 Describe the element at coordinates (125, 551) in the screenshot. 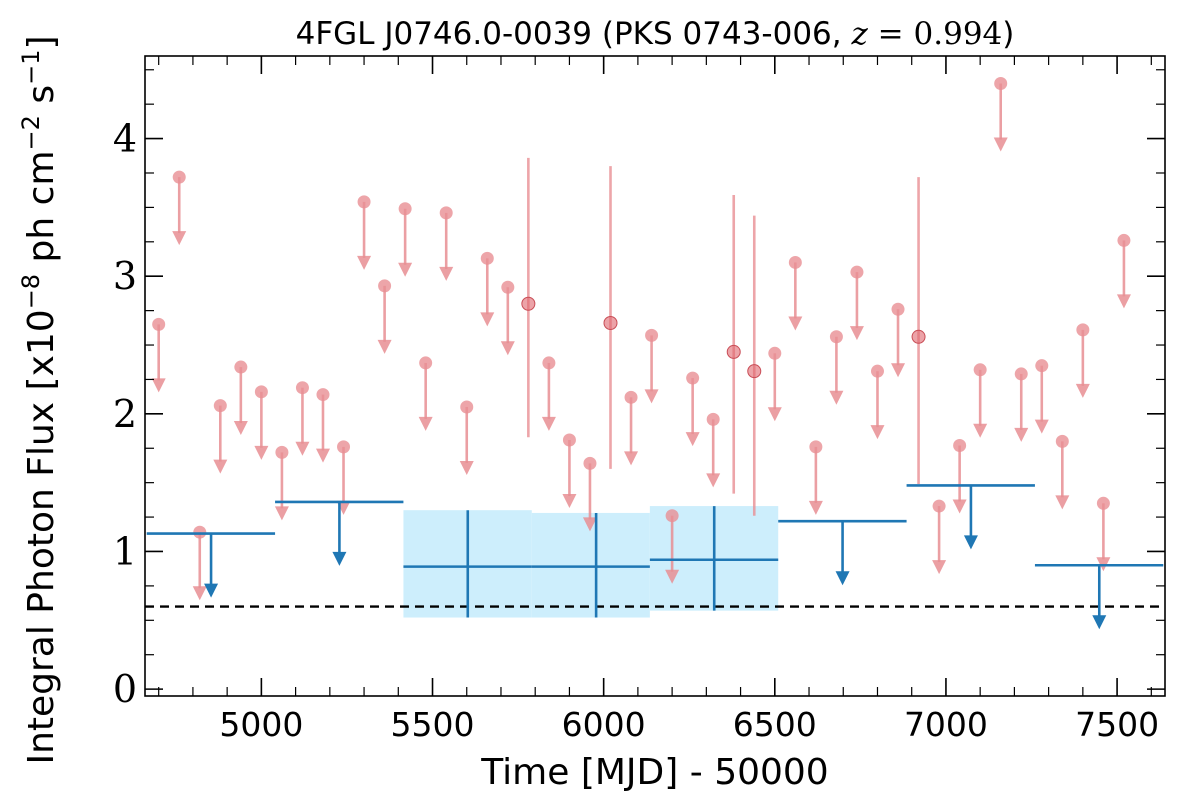

I see `y-tick-label: 1` at that location.